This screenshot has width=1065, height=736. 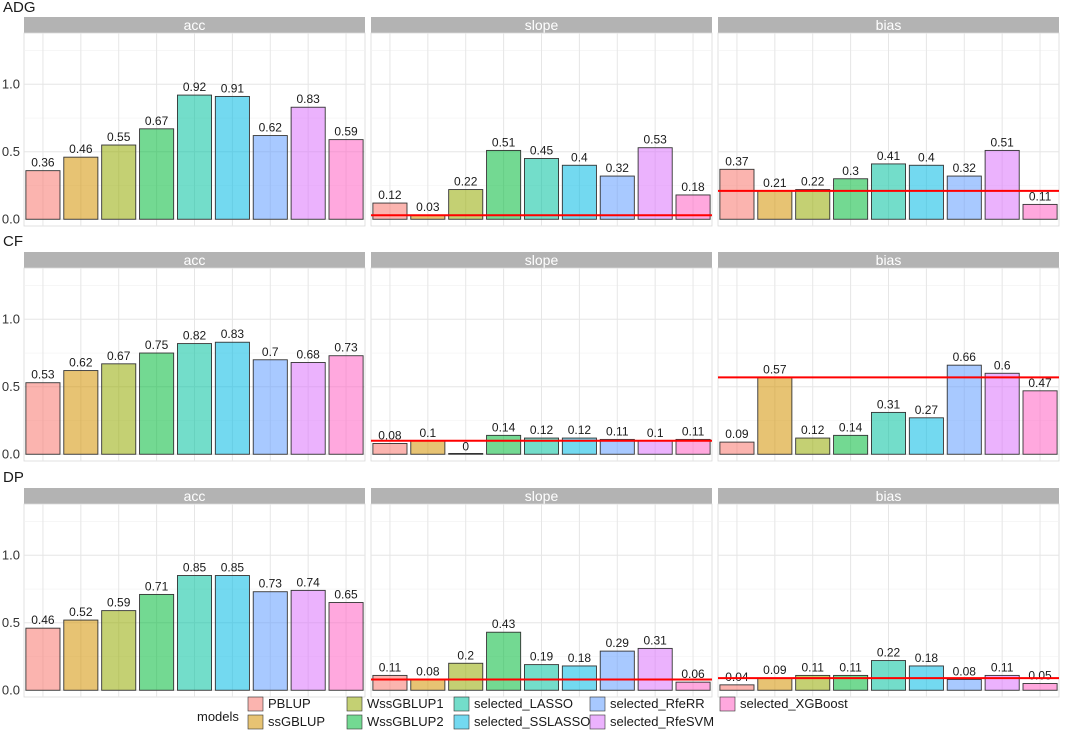 What do you see at coordinates (541, 593) in the screenshot?
I see `panel-dp-slope: slope 0.11 0.08 0.2 0.43 0.19 0.18 0.29 0.31 0.06` at bounding box center [541, 593].